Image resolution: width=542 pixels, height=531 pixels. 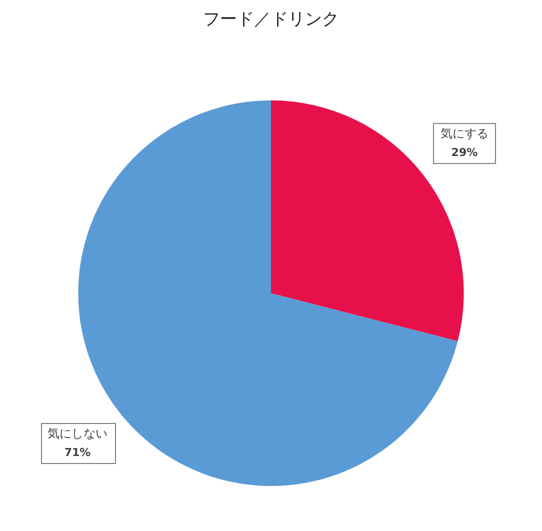 I want to click on slice-label: 気にしない, so click(x=78, y=433).